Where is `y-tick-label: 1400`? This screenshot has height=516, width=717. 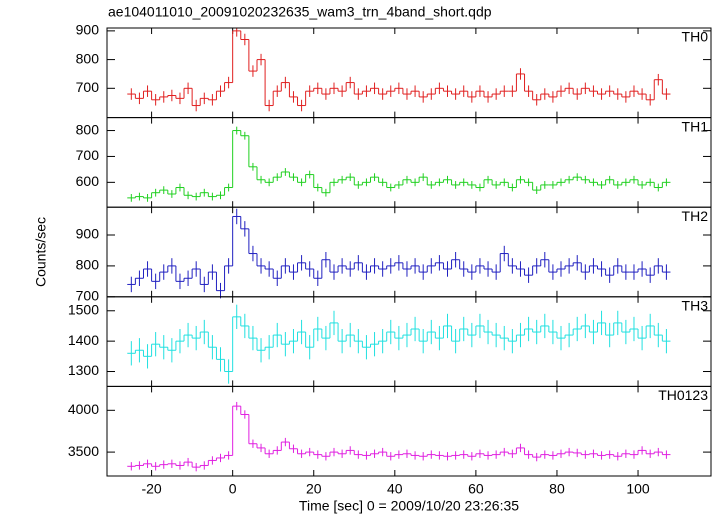 y-tick-label: 1400 is located at coordinates (83, 340).